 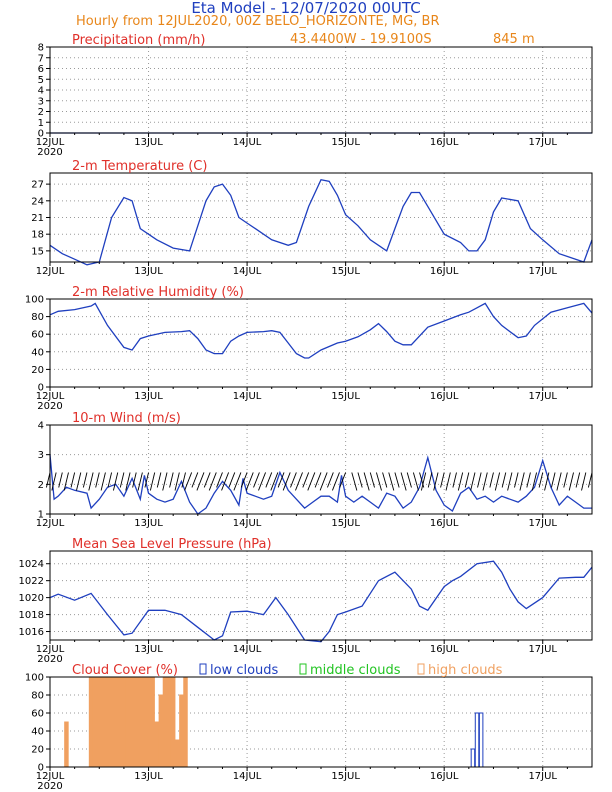 I want to click on y-tick-label: 1020, so click(x=31, y=598).